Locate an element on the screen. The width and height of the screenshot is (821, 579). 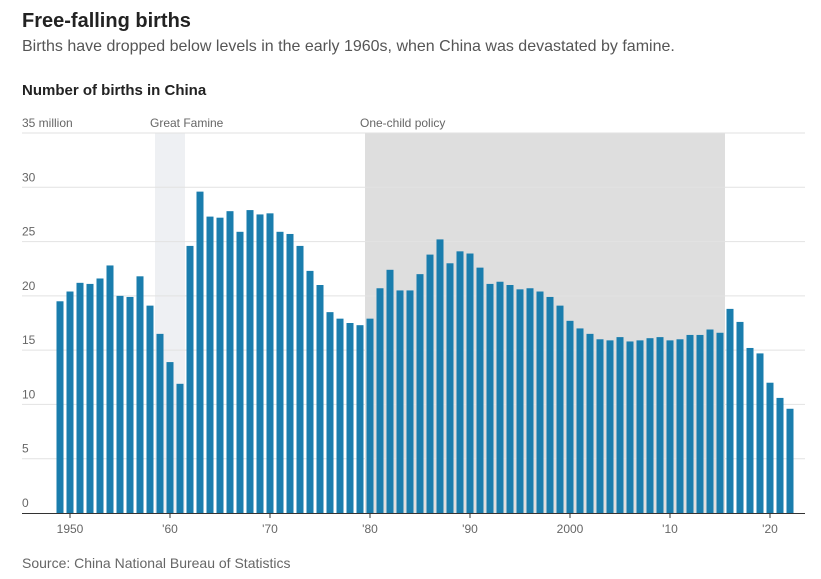
bar-2003 is located at coordinates (600, 426).